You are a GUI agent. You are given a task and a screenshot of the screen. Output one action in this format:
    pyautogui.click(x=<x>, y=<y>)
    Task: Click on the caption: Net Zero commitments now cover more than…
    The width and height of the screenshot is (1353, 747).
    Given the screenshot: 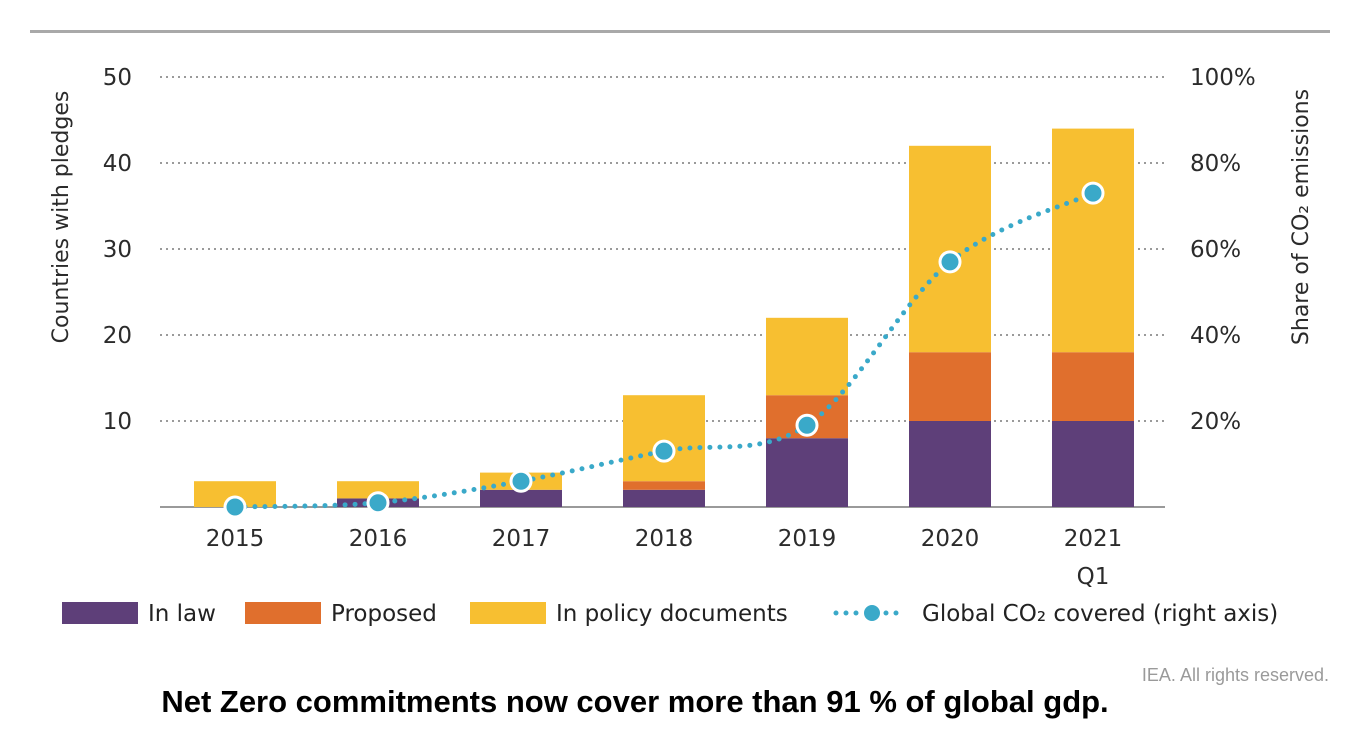 What is the action you would take?
    pyautogui.click(x=635, y=701)
    